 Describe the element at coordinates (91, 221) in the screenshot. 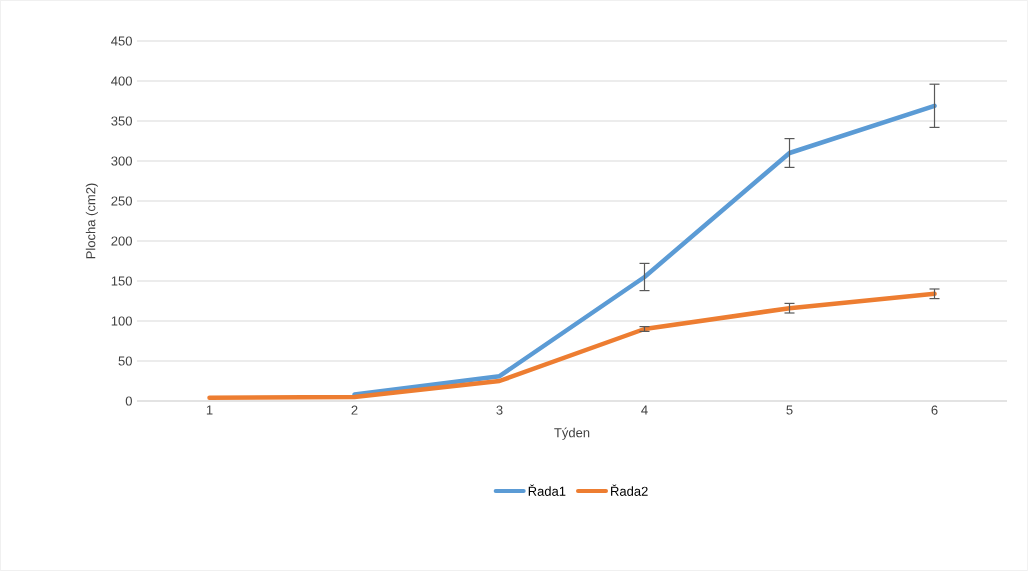

I see `y-axis-title: Plocha (cm2)` at that location.